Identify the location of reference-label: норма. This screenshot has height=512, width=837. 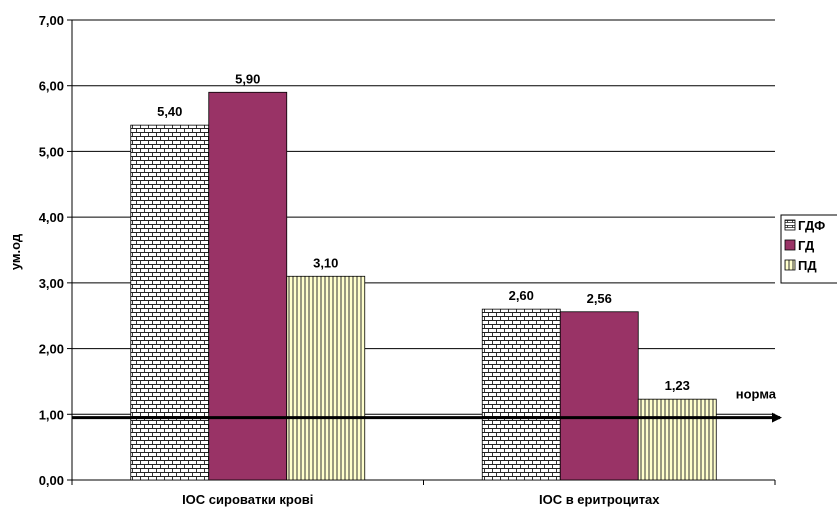
(756, 394).